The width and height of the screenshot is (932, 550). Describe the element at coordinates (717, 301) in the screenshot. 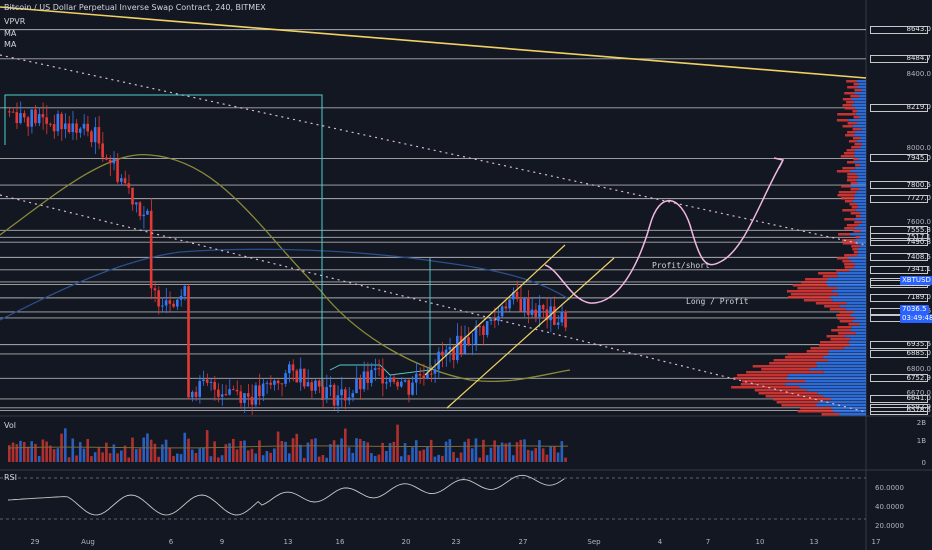

I see `long-profit-annotation: Long / Profit` at that location.